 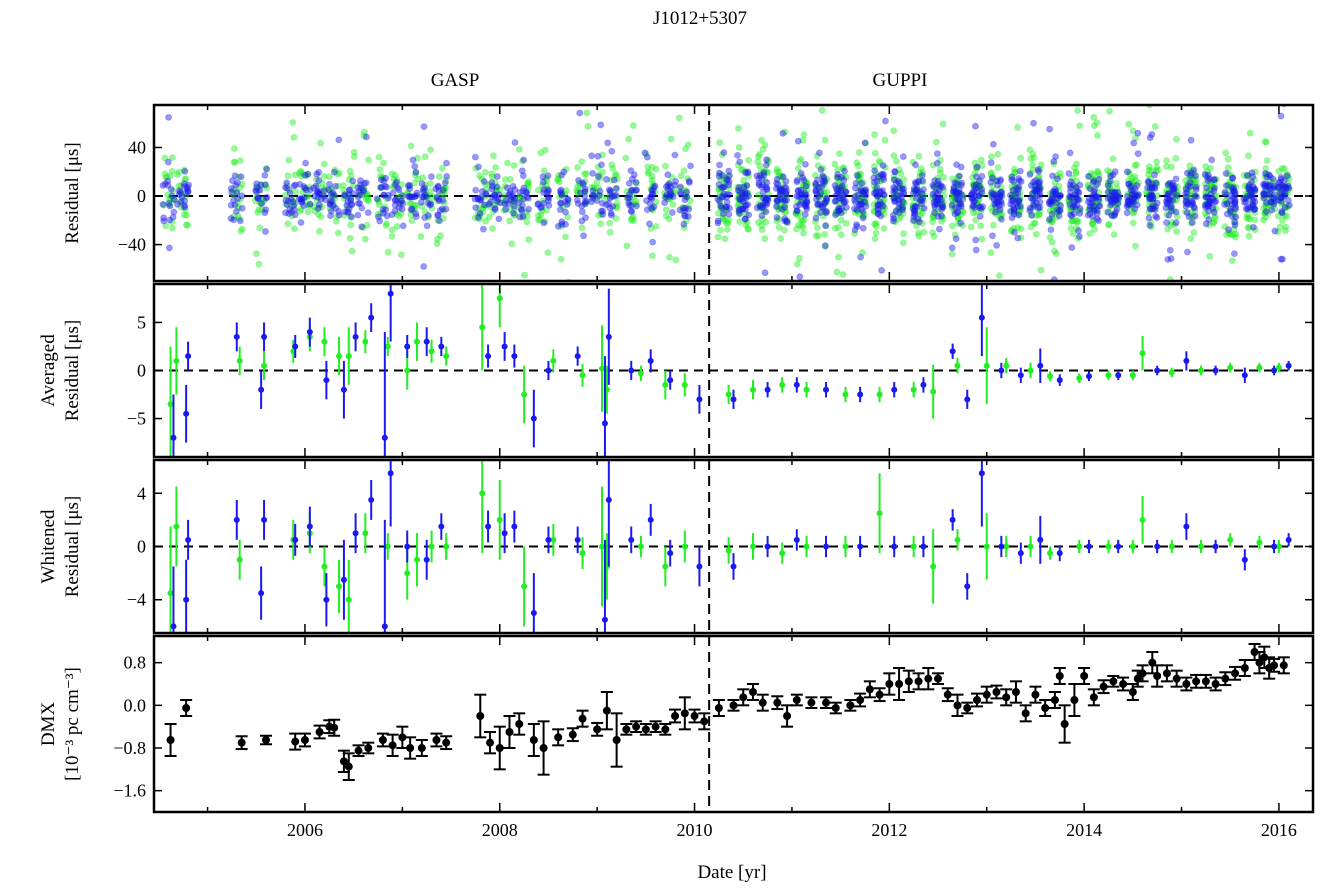 I want to click on x-tick-label: 2010, so click(x=695, y=830).